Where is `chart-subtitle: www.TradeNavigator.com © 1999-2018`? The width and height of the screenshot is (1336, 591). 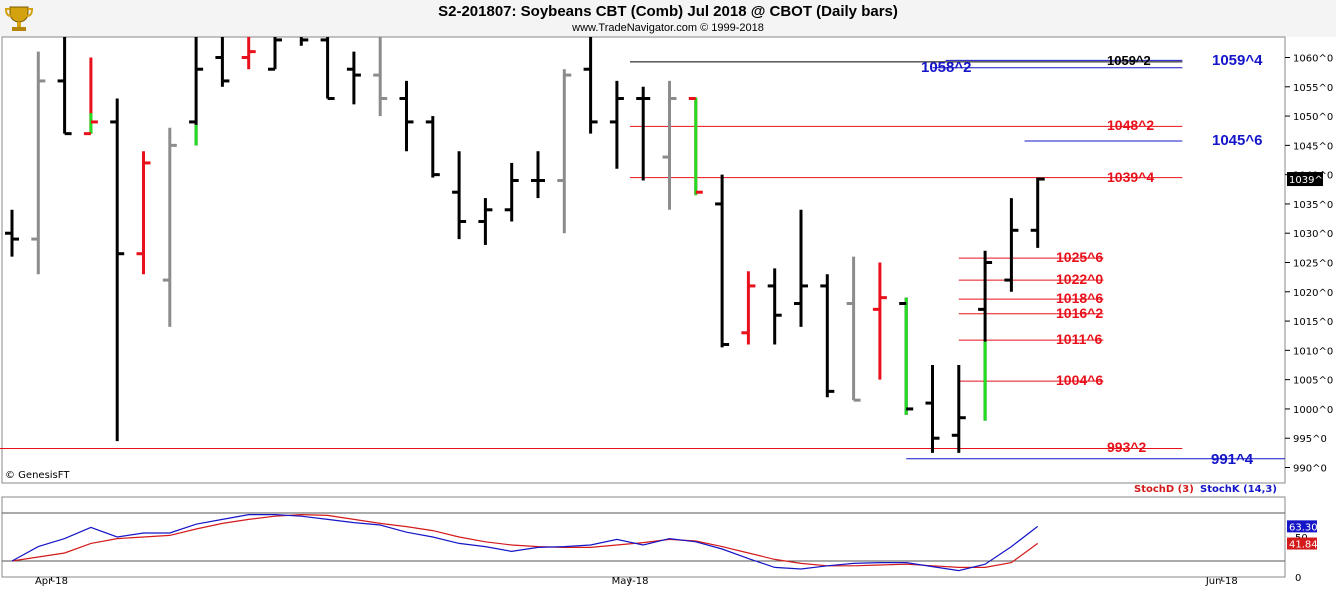 chart-subtitle: www.TradeNavigator.com © 1999-2018 is located at coordinates (668, 28).